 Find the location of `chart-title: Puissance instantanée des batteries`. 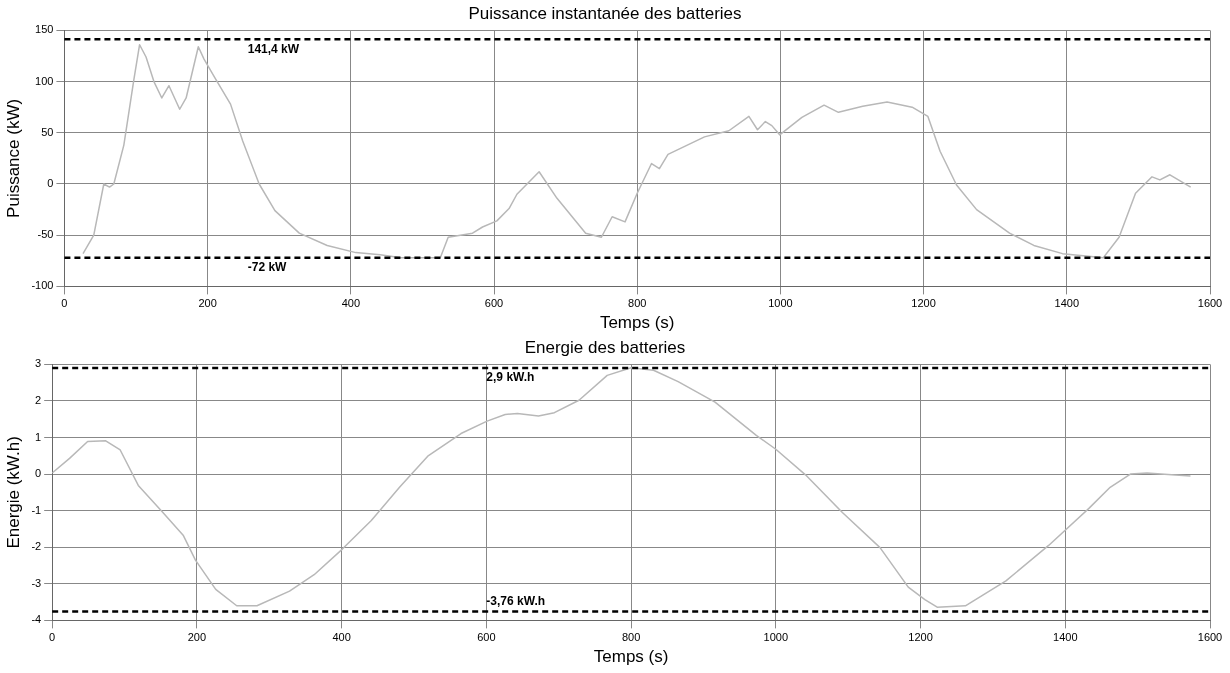

chart-title: Puissance instantanée des batteries is located at coordinates (605, 13).